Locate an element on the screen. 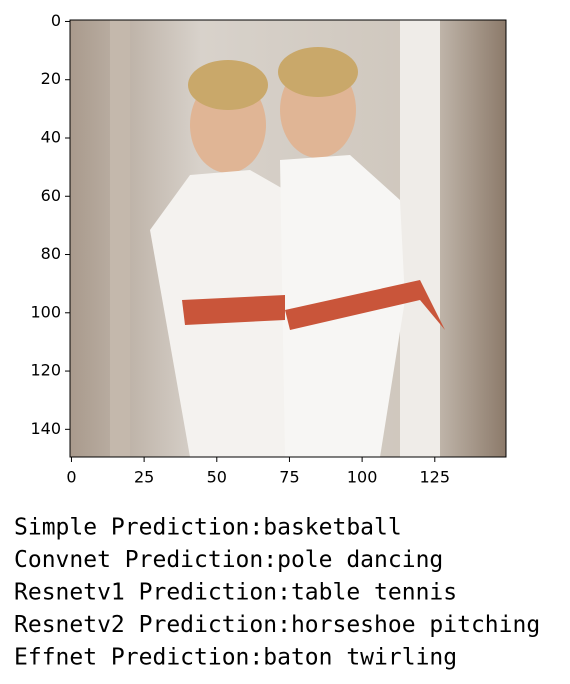 The height and width of the screenshot is (684, 570). y-tick-label: 140 is located at coordinates (45, 428).